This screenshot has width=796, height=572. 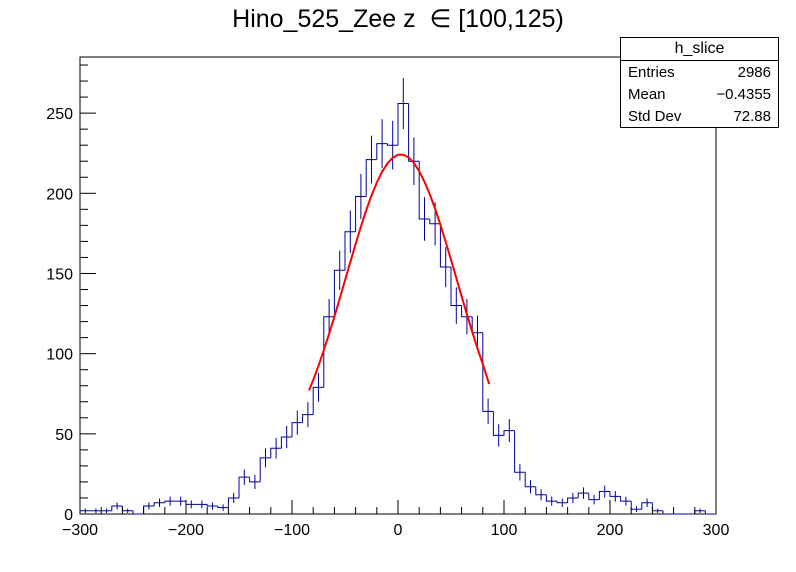 I want to click on stats-entries-row: Entries 2986, so click(x=699, y=73).